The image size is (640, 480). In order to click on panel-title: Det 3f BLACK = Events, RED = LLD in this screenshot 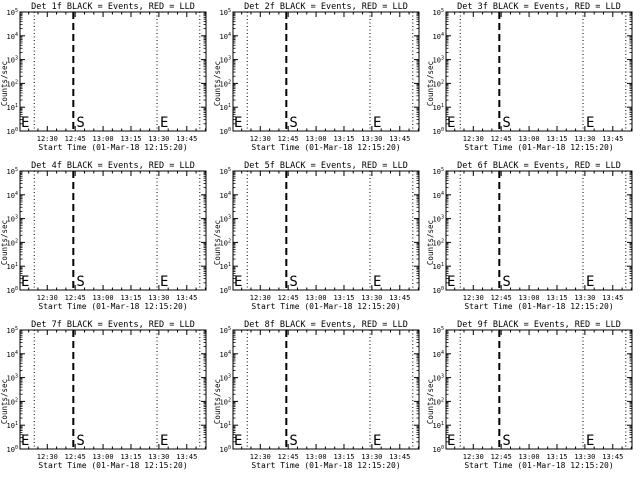, I will do `click(539, 7)`.